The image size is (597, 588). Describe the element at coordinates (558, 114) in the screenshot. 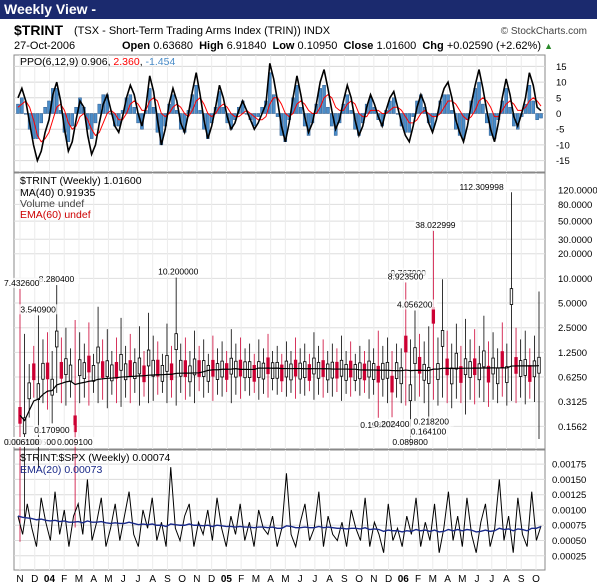

I see `ppo-y-tick: 0` at that location.